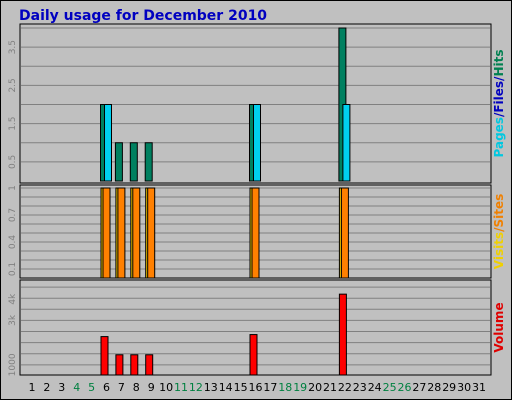  Describe the element at coordinates (479, 387) in the screenshot. I see `x-tick-label-day-31: 31` at that location.